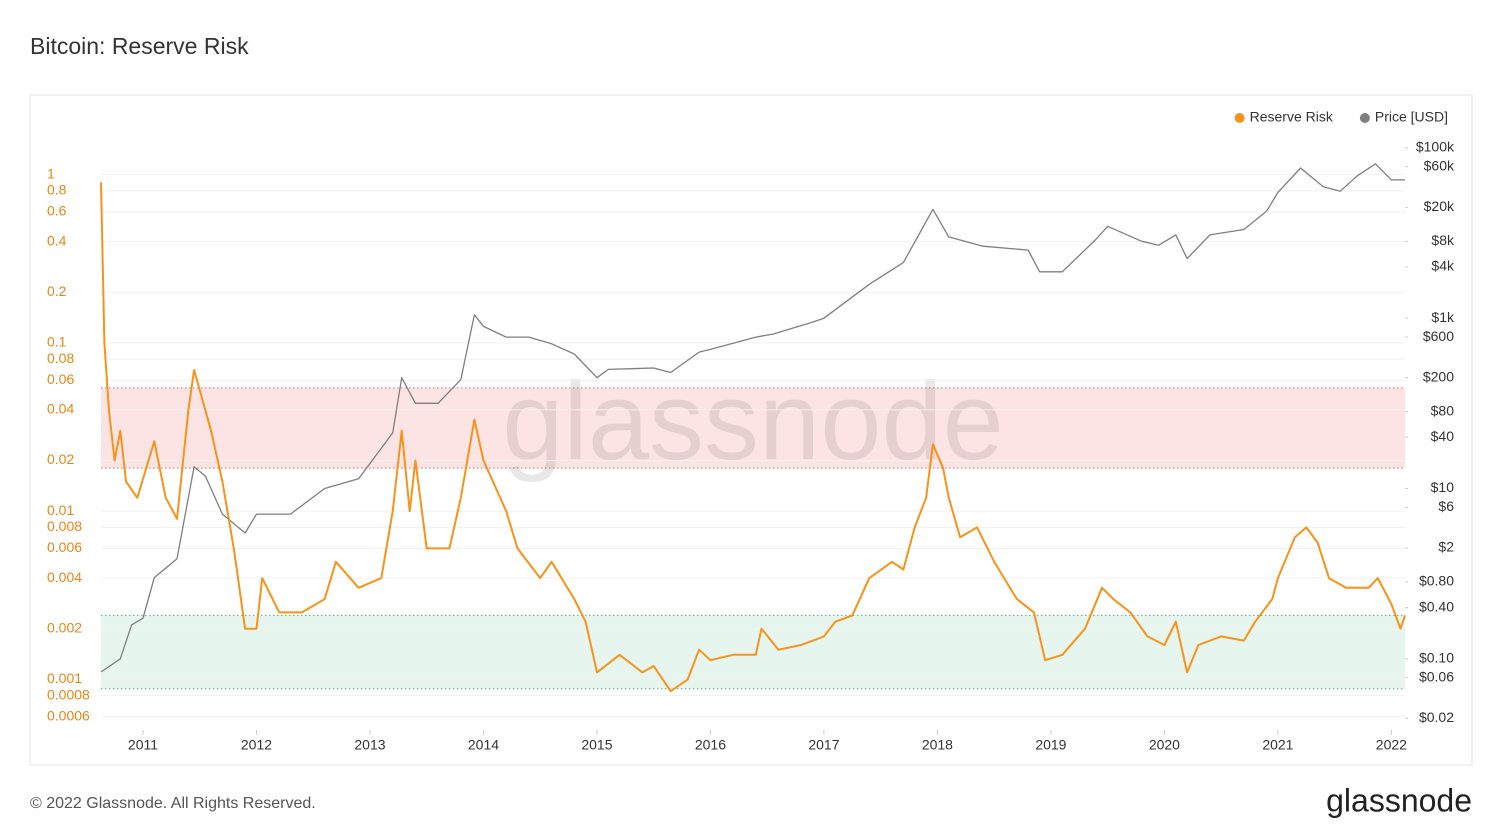  I want to click on y-tick-label: 1, so click(51, 173).